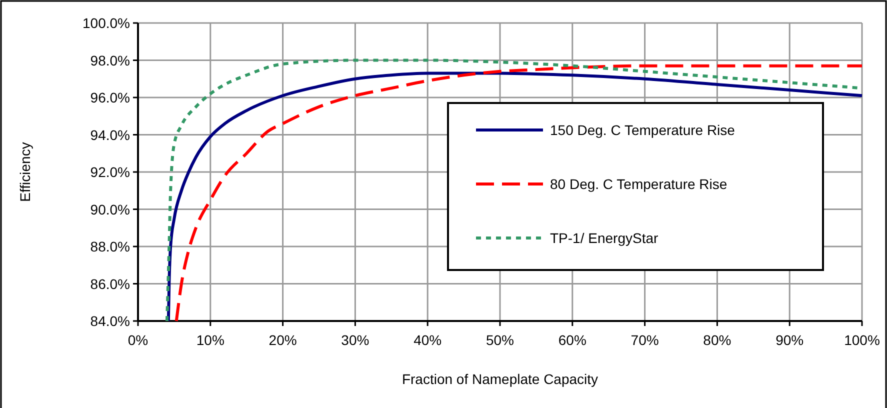 This screenshot has width=887, height=408. Describe the element at coordinates (790, 340) in the screenshot. I see `x-tick-label: 90%` at that location.